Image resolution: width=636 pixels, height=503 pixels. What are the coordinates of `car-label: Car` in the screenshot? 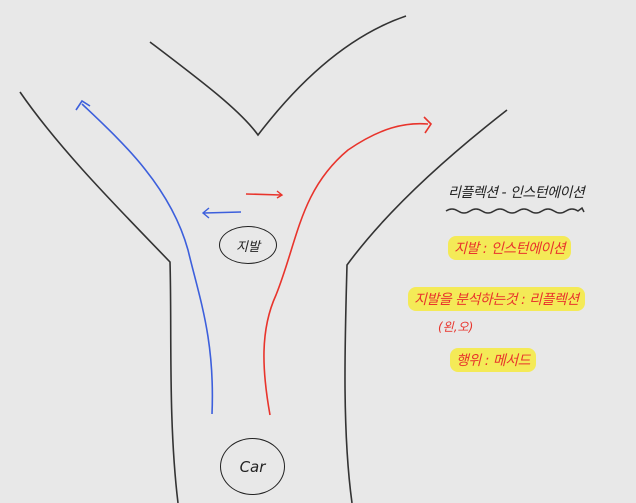 It's located at (252, 466).